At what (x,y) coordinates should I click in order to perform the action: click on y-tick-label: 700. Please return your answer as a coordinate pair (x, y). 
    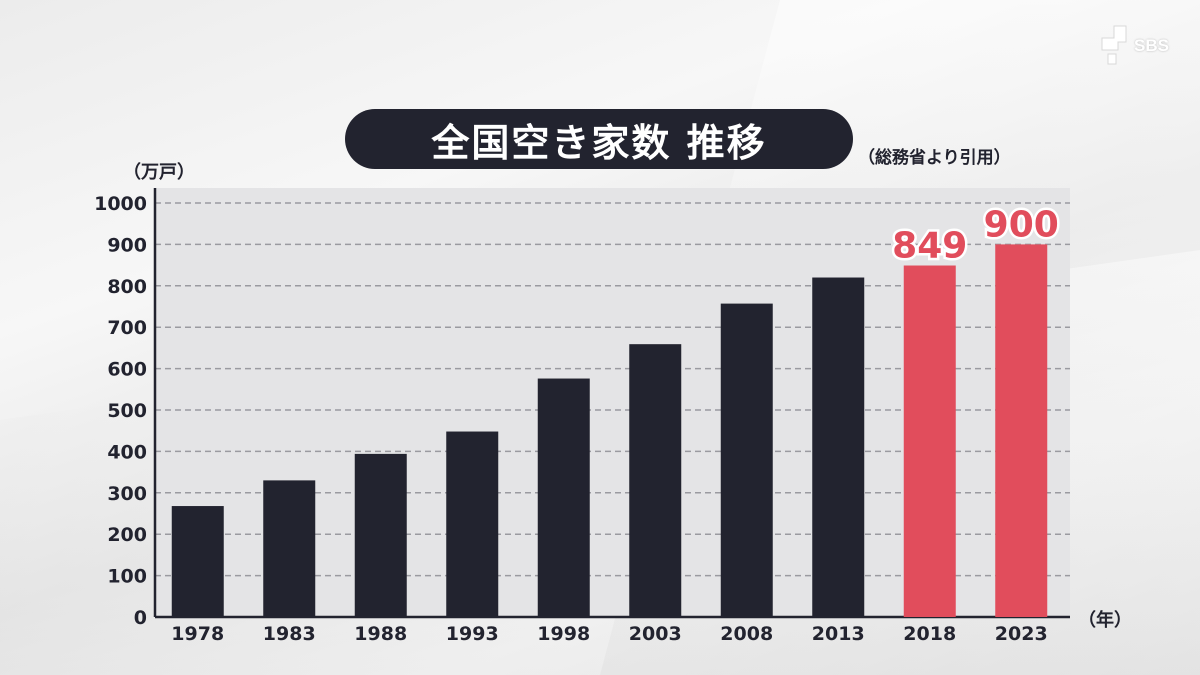
    Looking at the image, I should click on (127, 328).